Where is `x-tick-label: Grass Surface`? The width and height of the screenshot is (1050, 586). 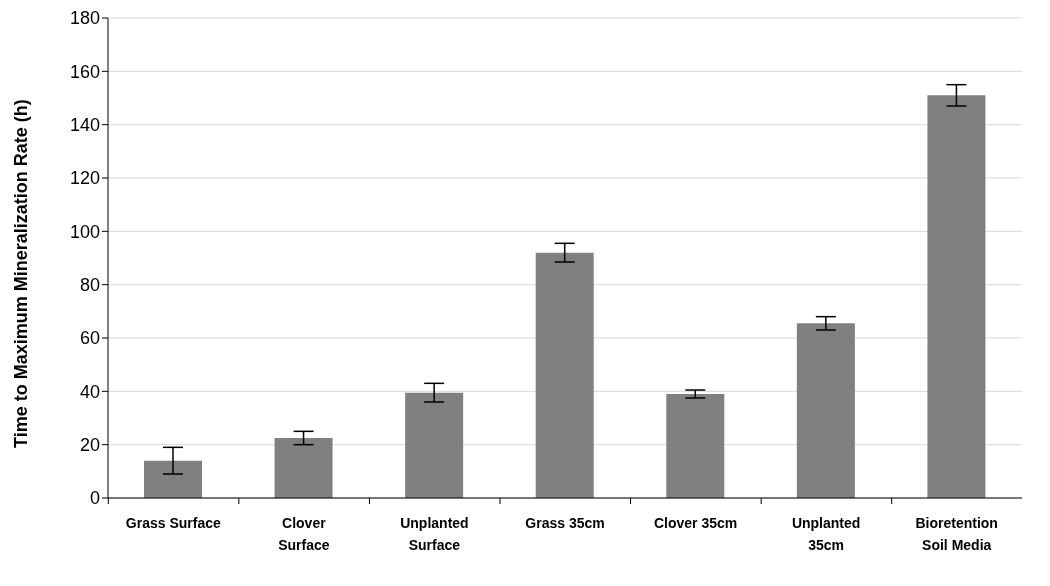
x-tick-label: Grass Surface is located at coordinates (173, 522).